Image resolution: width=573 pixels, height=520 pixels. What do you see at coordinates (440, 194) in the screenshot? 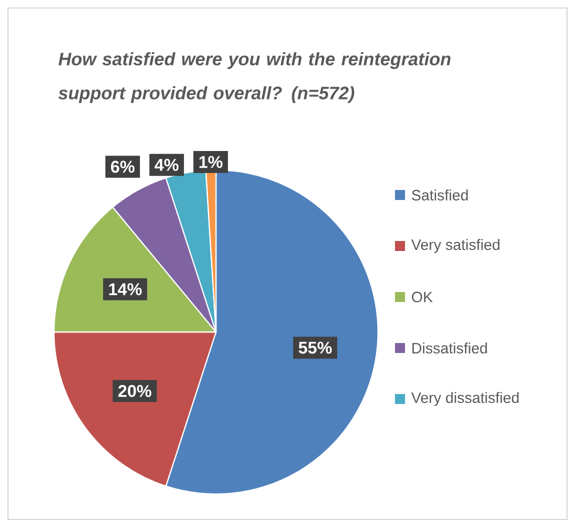
I see `legend-label: Satisfied` at bounding box center [440, 194].